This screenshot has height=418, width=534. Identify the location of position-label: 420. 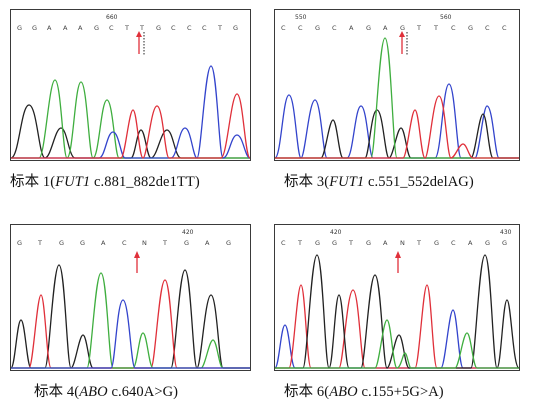
(188, 232).